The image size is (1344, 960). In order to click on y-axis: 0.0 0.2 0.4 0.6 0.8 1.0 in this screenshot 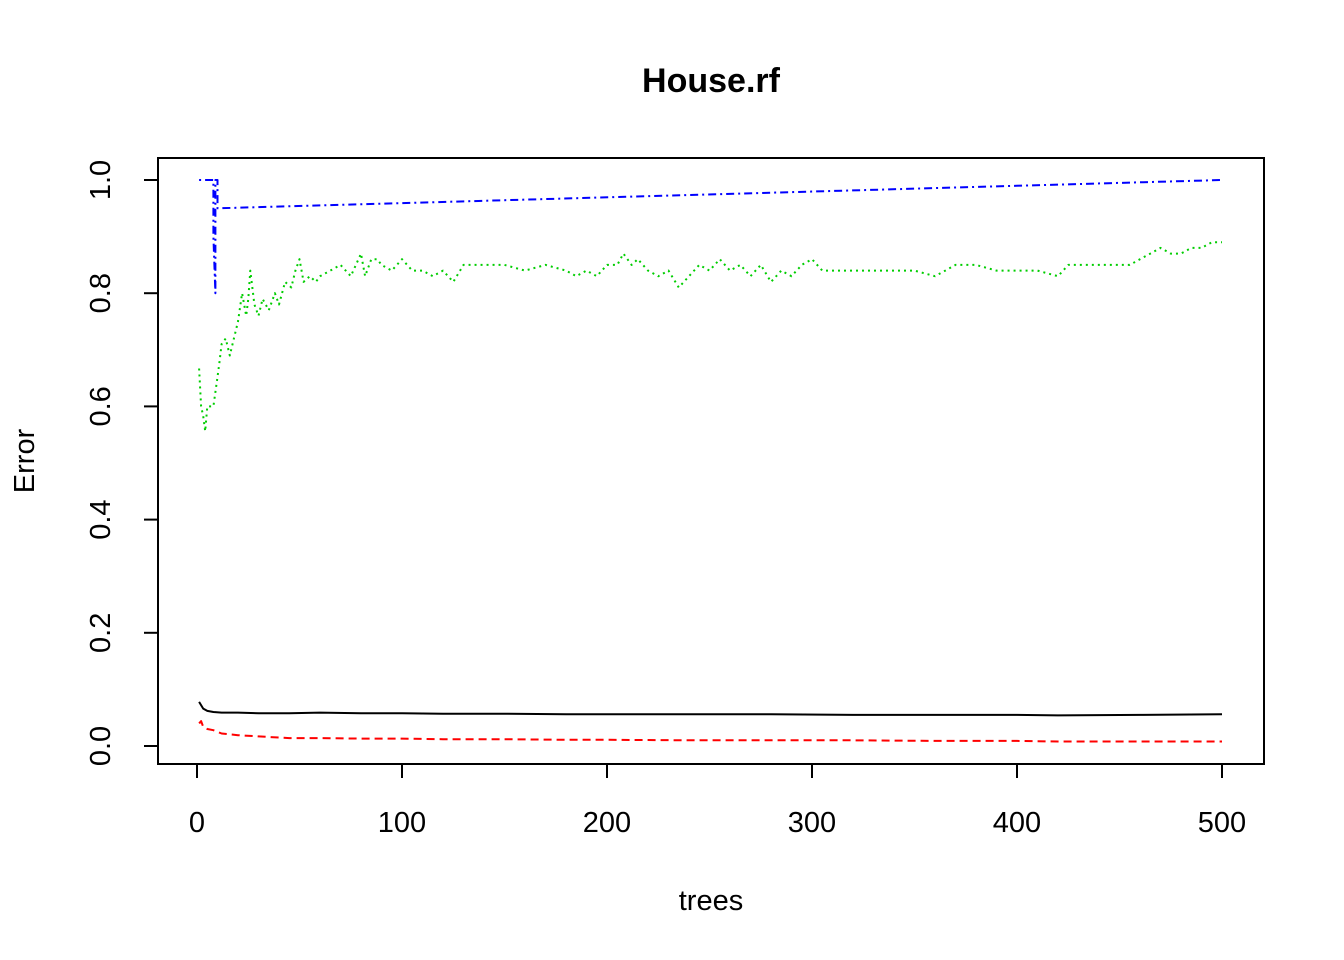, I will do `click(122, 463)`.